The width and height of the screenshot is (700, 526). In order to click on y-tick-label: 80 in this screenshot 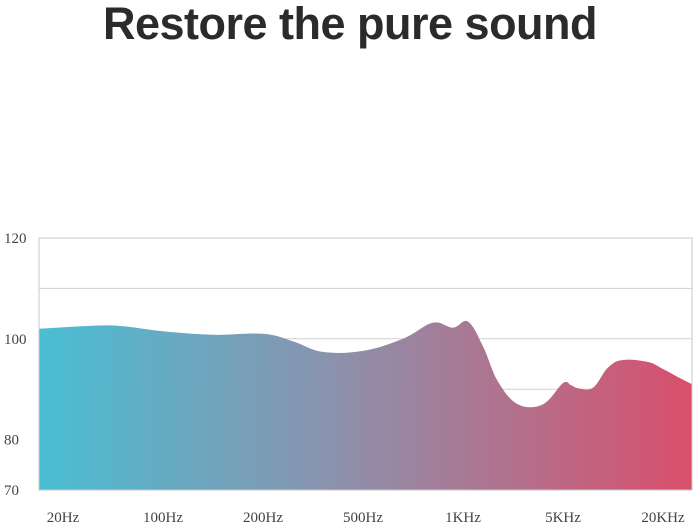, I will do `click(11, 441)`.